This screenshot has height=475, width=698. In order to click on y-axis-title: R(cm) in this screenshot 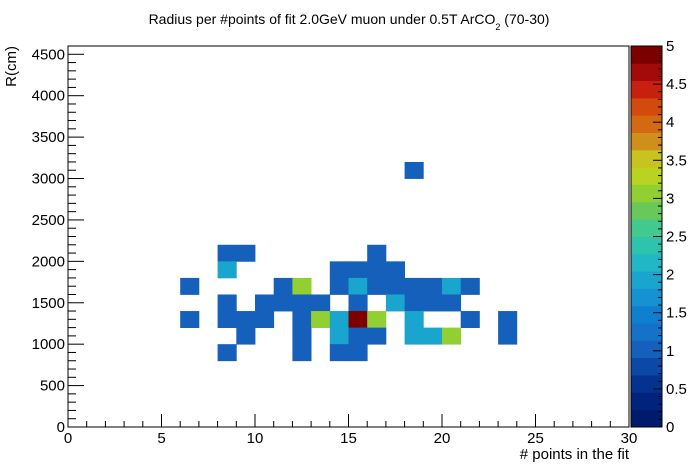, I will do `click(11, 66)`.